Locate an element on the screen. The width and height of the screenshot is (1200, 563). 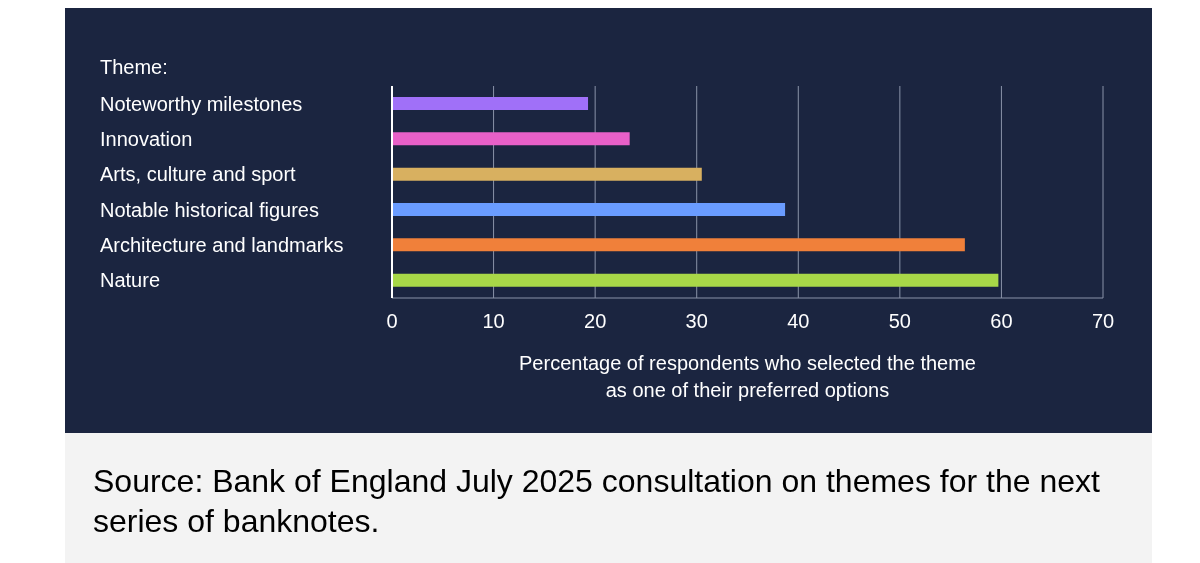
x-axis-title: Percentage of respondents who selected the theme as one of their preferred options is located at coordinates (747, 377).